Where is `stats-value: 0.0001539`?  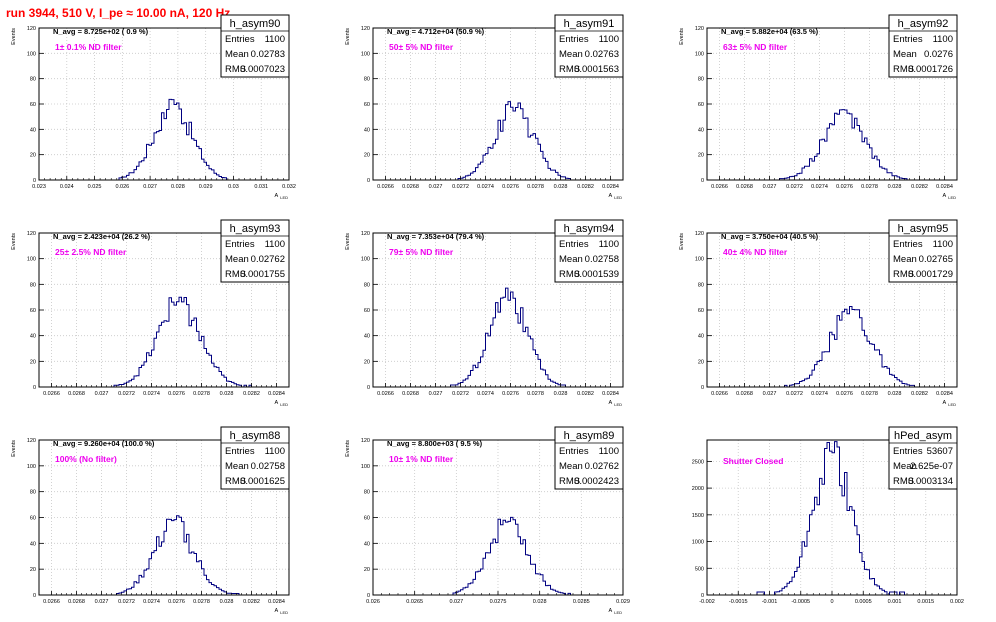 stats-value: 0.0001539 is located at coordinates (596, 274).